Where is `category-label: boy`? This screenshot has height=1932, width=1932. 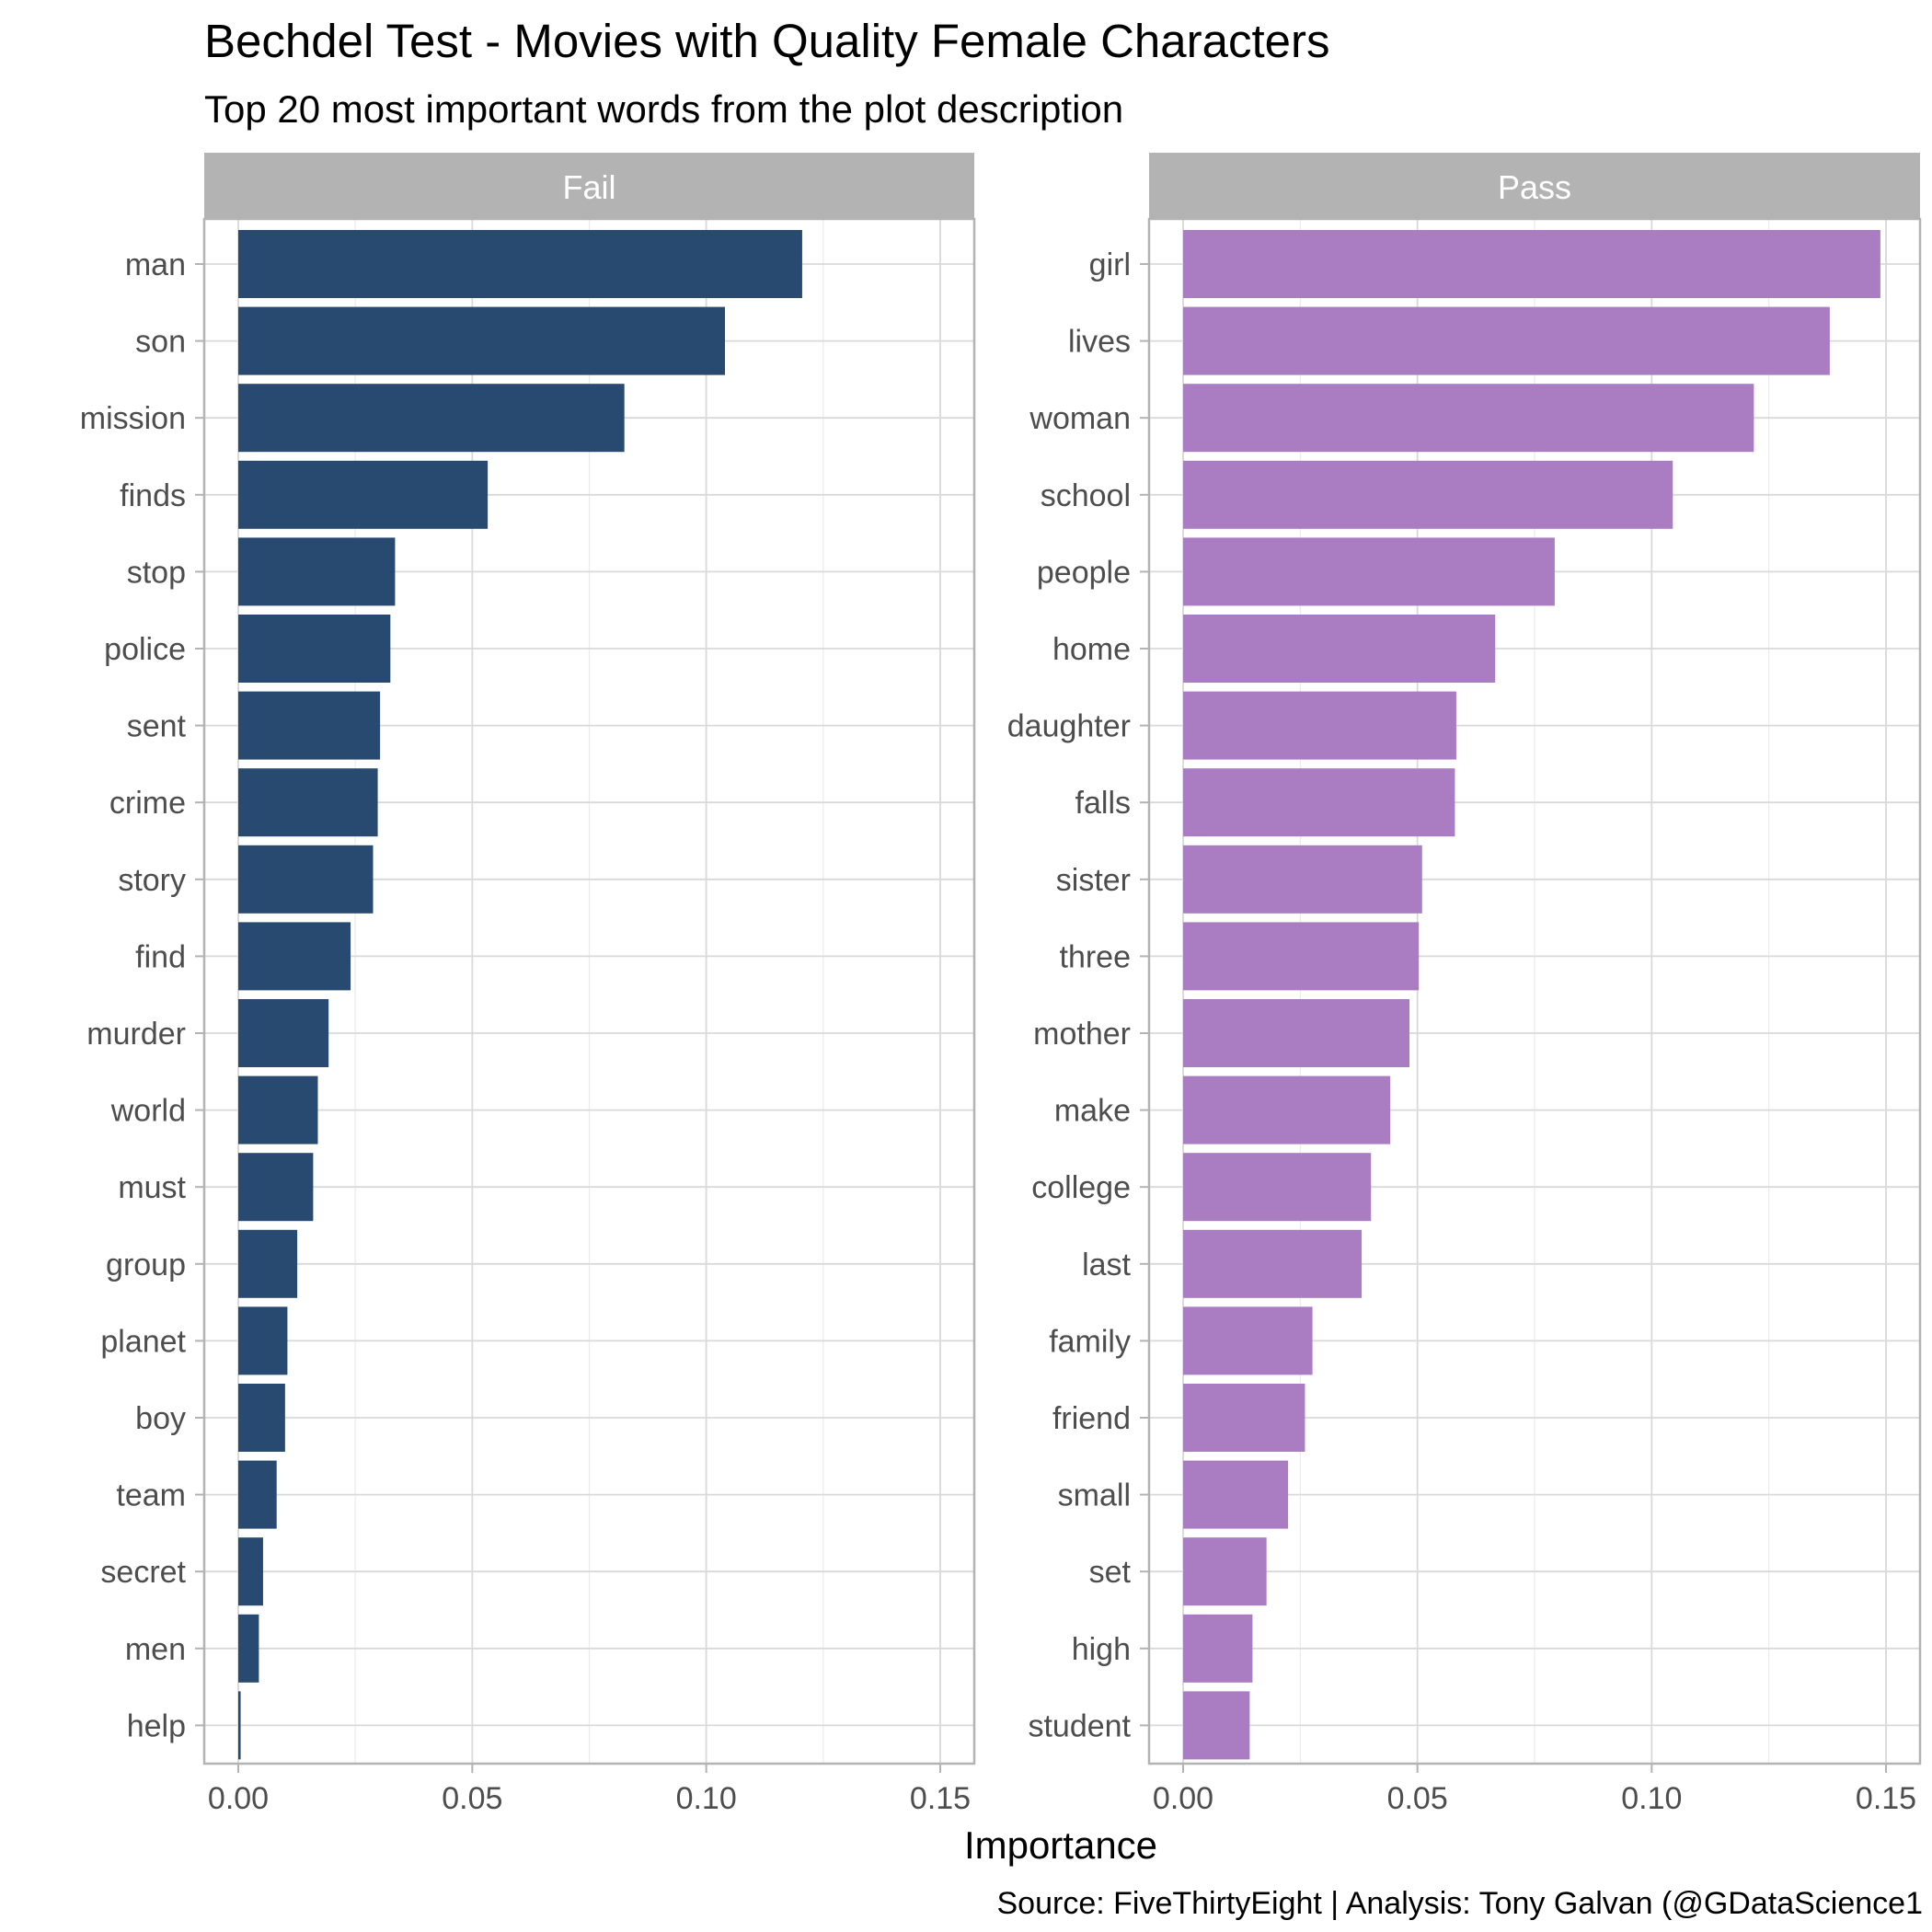 category-label: boy is located at coordinates (160, 1418).